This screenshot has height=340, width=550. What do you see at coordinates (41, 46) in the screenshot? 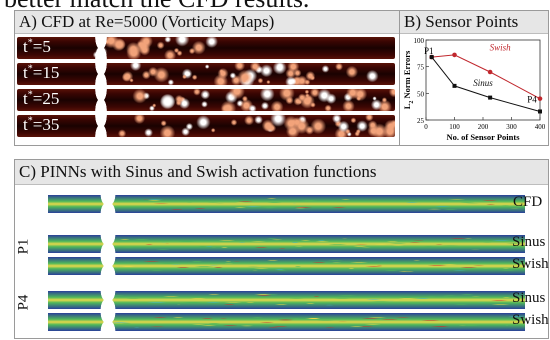
I see `time-value: =5` at bounding box center [41, 46].